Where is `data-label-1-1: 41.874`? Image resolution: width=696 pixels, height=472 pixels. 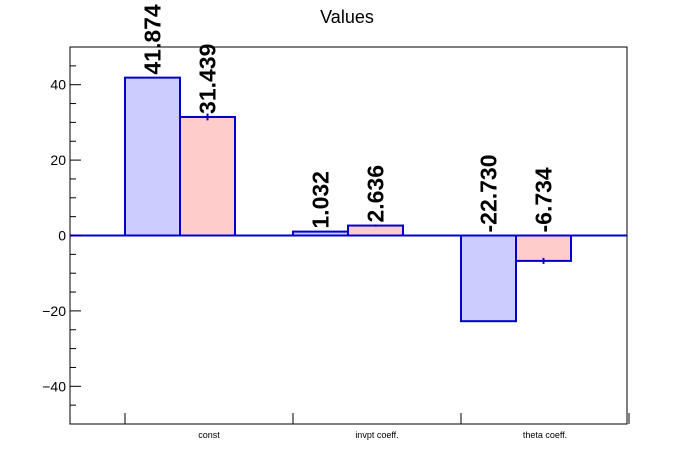 data-label-1-1: 41.874 is located at coordinates (153, 39).